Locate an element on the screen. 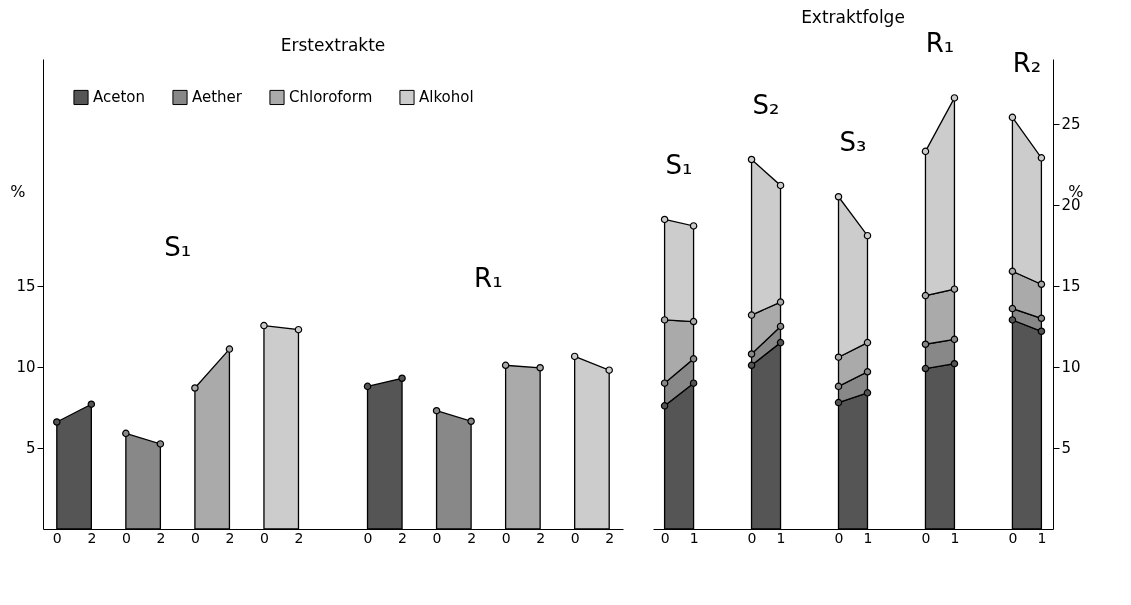 The image size is (1131, 605). y2-tick-label: 10 is located at coordinates (1071, 367).